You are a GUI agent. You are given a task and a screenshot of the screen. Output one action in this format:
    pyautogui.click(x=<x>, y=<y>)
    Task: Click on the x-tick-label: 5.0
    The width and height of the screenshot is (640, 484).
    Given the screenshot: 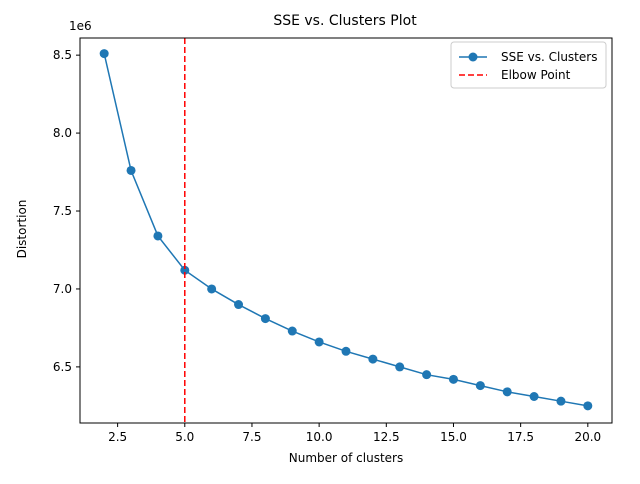 What is the action you would take?
    pyautogui.click(x=184, y=437)
    